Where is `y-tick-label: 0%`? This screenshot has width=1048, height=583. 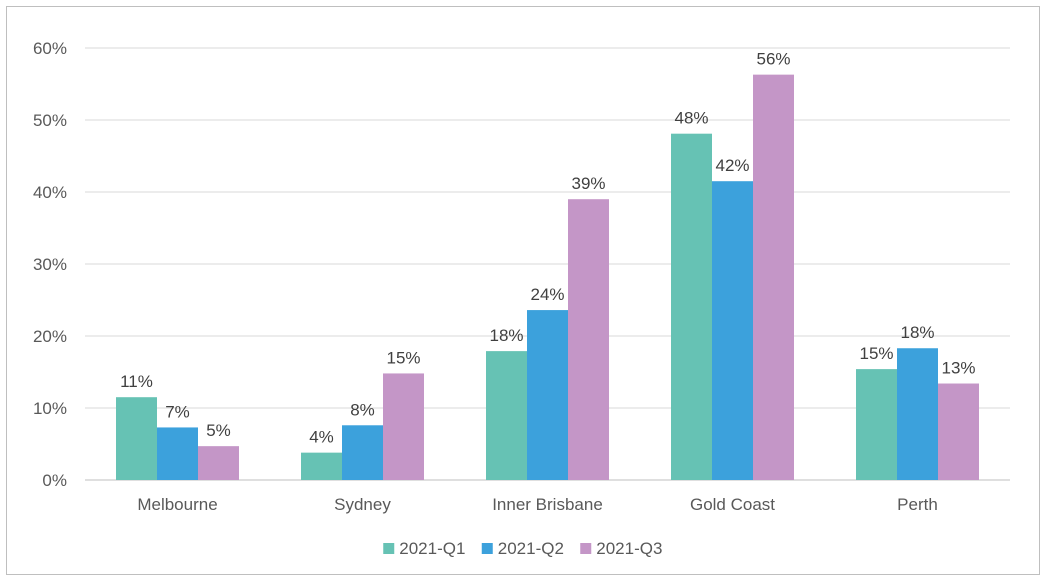
y-tick-label: 0% is located at coordinates (54, 480).